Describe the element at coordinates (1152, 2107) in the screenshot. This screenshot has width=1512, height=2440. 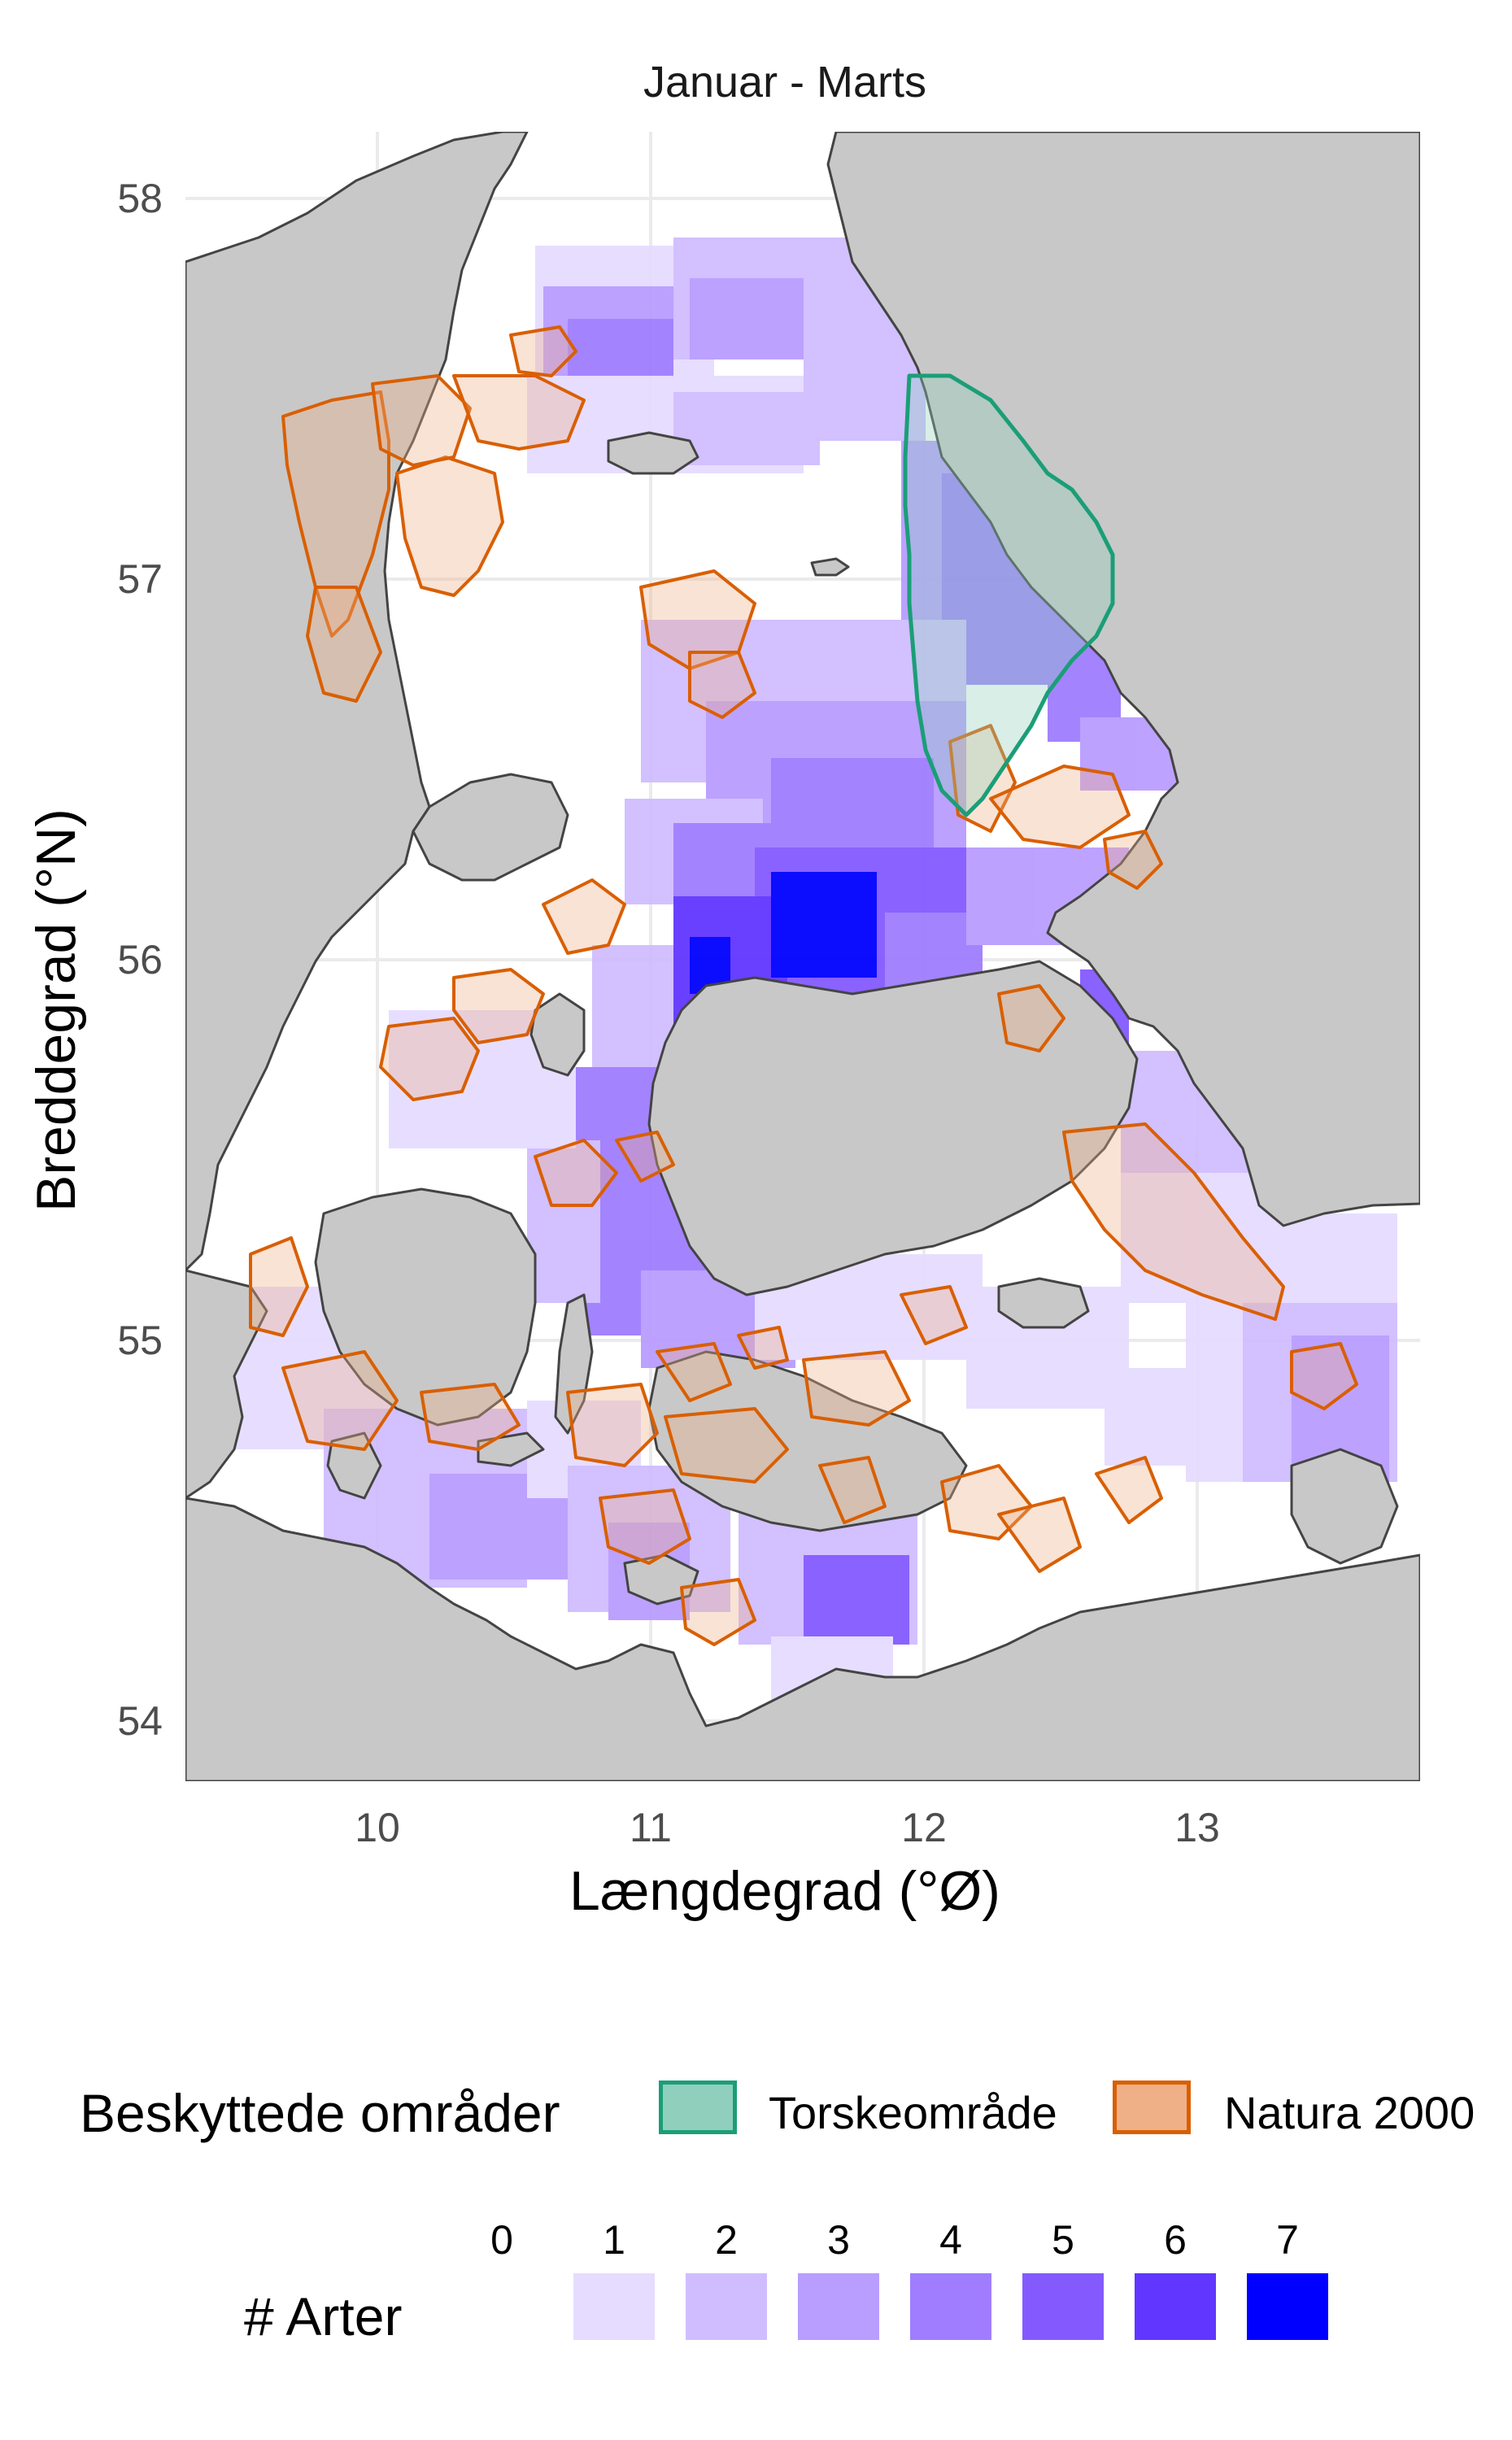
I see `legend-key-natura2000` at that location.